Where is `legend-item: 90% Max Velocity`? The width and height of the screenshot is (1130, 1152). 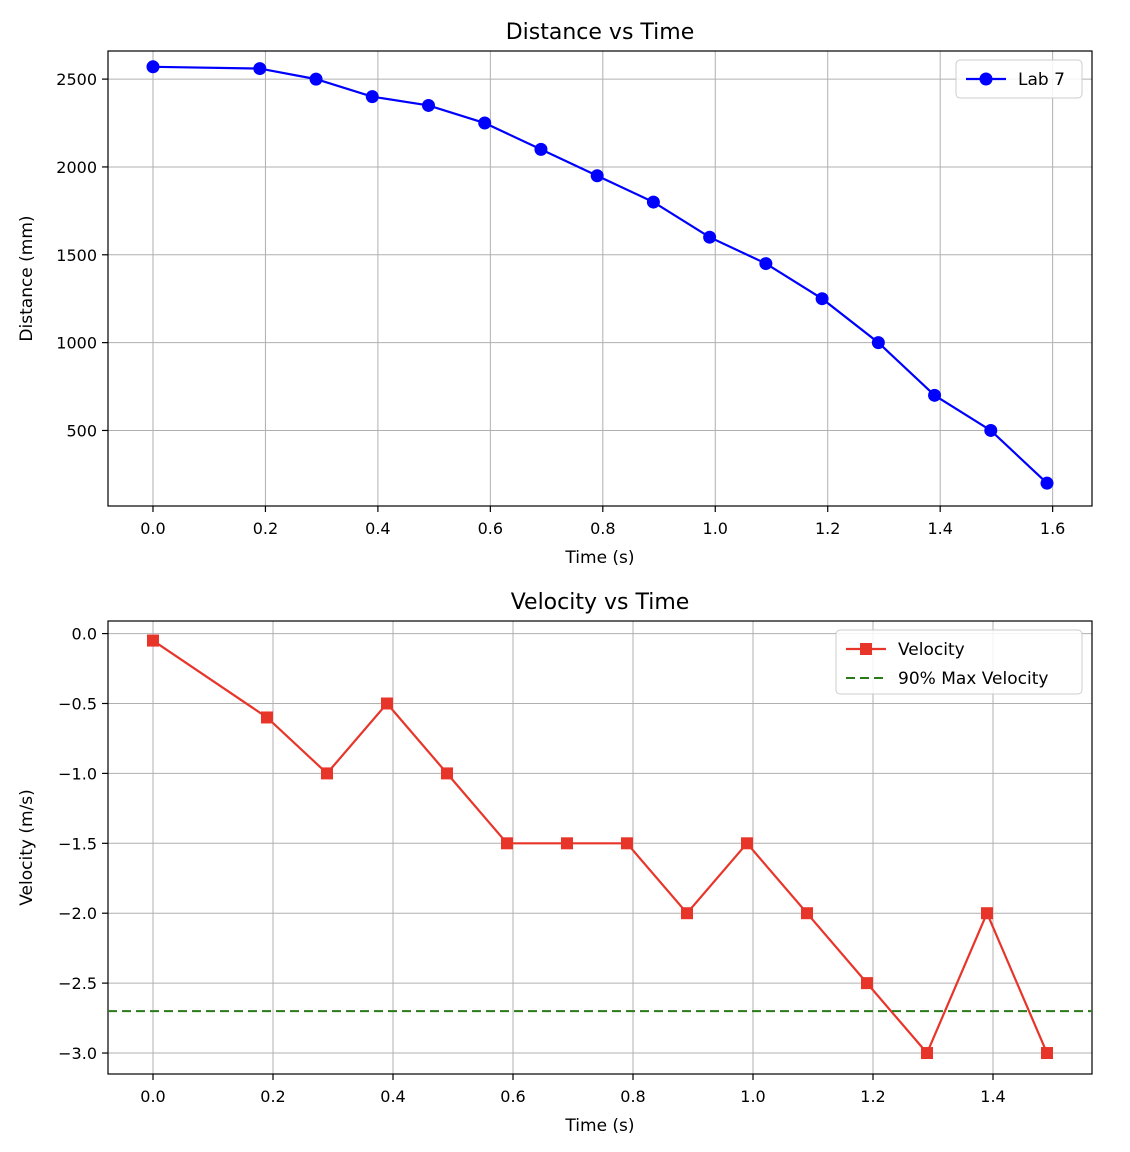
legend-item: 90% Max Velocity is located at coordinates (947, 679).